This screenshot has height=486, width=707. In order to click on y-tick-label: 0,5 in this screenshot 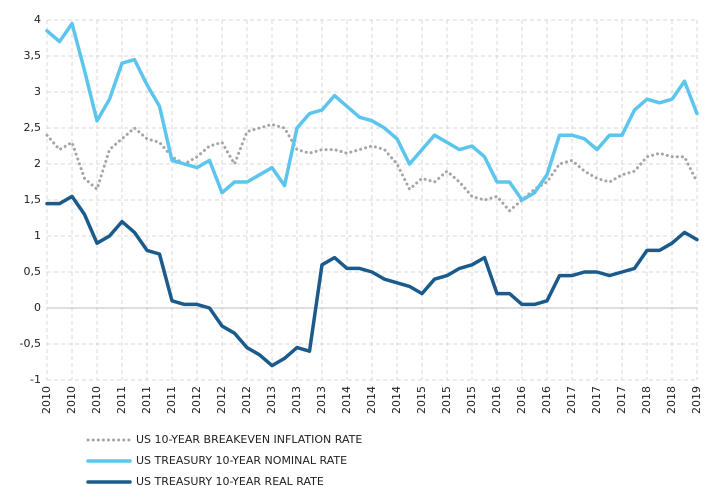, I will do `click(33, 271)`.